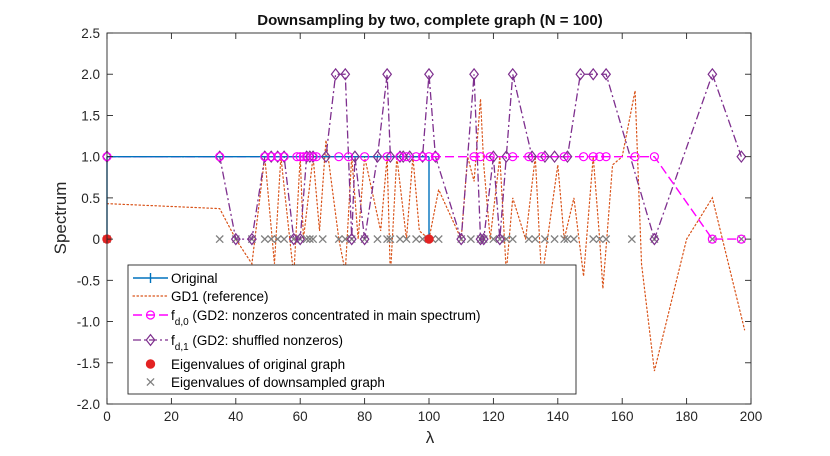  Describe the element at coordinates (235, 416) in the screenshot. I see `x-tick-label: 40` at that location.